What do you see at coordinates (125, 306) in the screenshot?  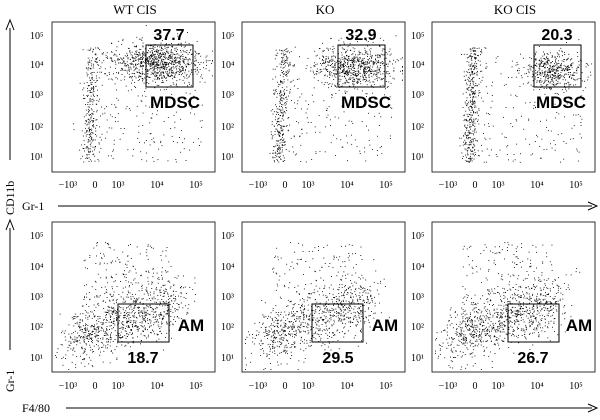 I see `scatter-dots-bottom-wt-cis` at bounding box center [125, 306].